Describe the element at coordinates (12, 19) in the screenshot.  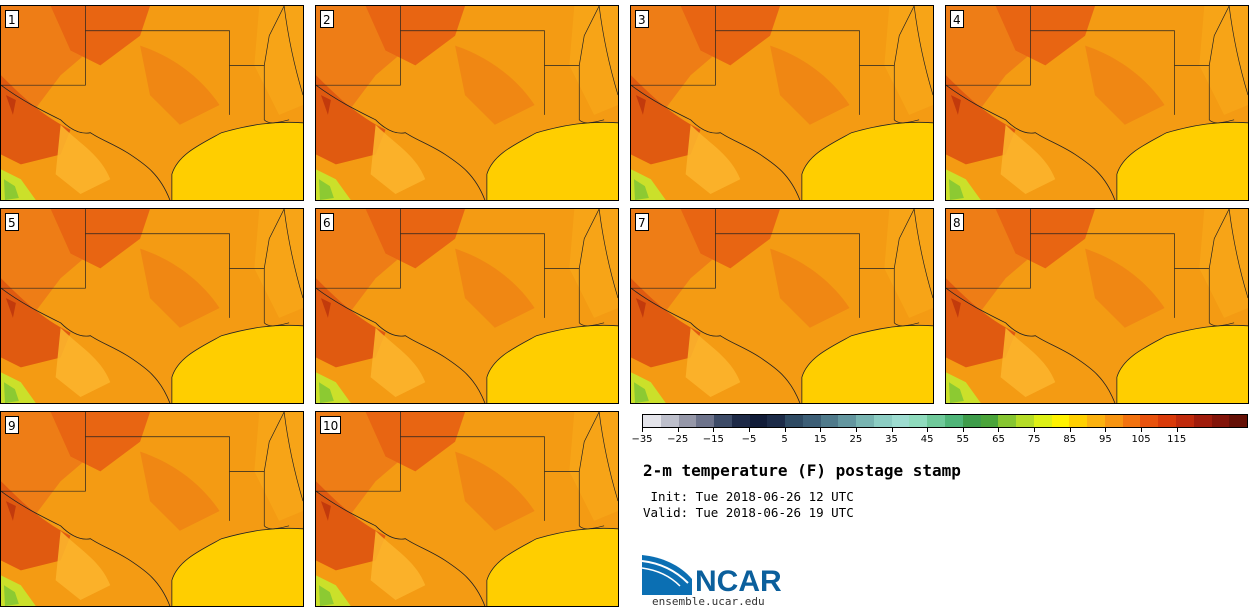
I see `member-label: 1` at that location.